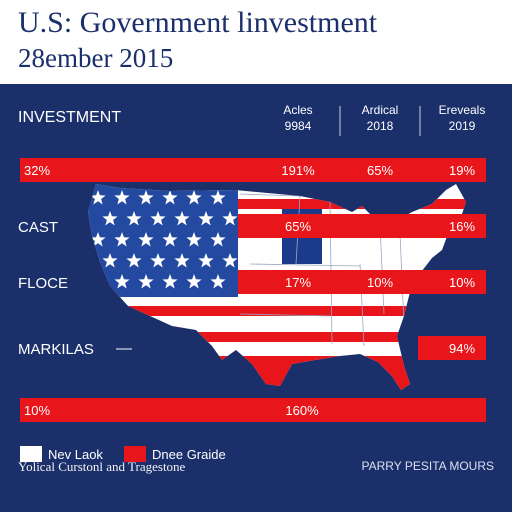 This screenshot has height=512, width=512. What do you see at coordinates (427, 466) in the screenshot?
I see `footer-credit: PARRY PESITA MOURS` at bounding box center [427, 466].